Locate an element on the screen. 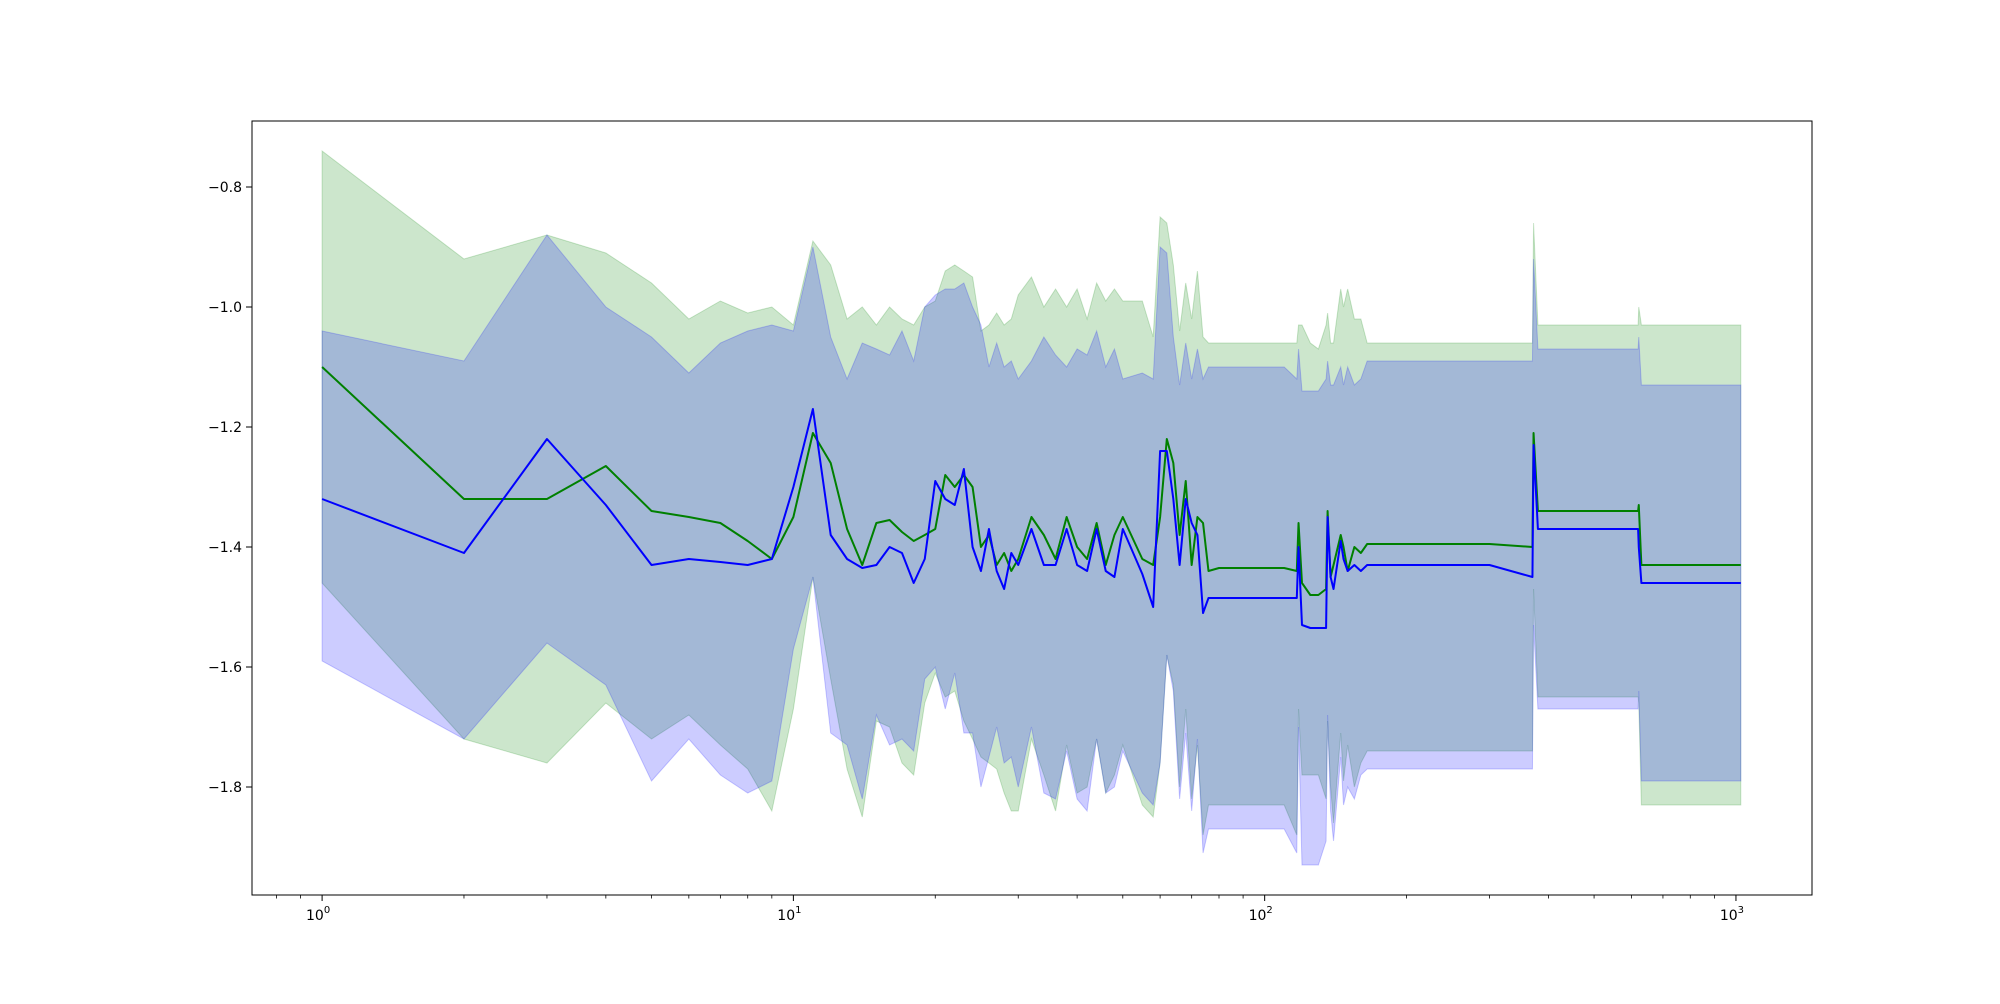  y-tick-label: −1.4 is located at coordinates (225, 548).